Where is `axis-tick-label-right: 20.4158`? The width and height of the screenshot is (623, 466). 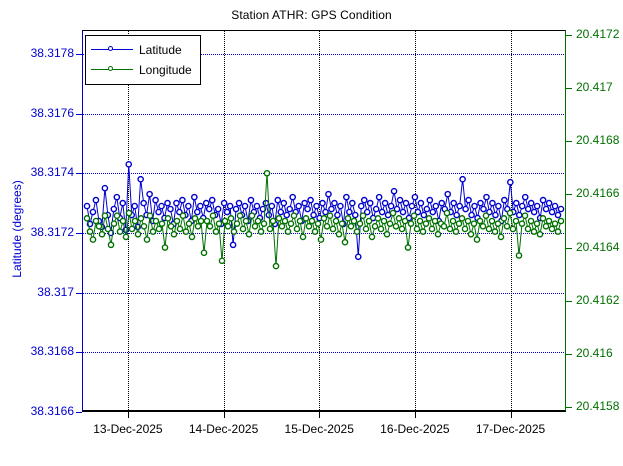 axis-tick-label-right: 20.4158 is located at coordinates (598, 405).